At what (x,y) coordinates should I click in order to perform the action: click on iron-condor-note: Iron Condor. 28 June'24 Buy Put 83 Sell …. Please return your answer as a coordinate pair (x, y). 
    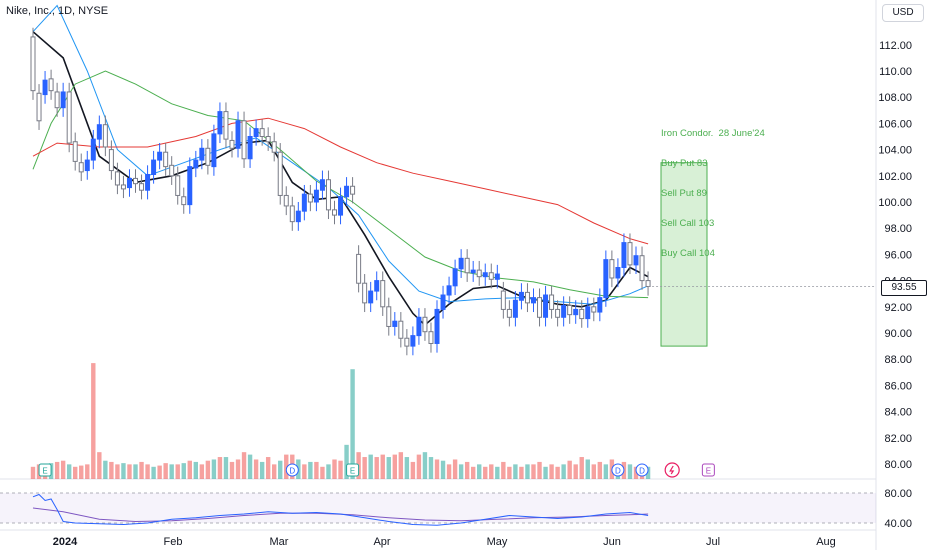
    Looking at the image, I should click on (713, 189).